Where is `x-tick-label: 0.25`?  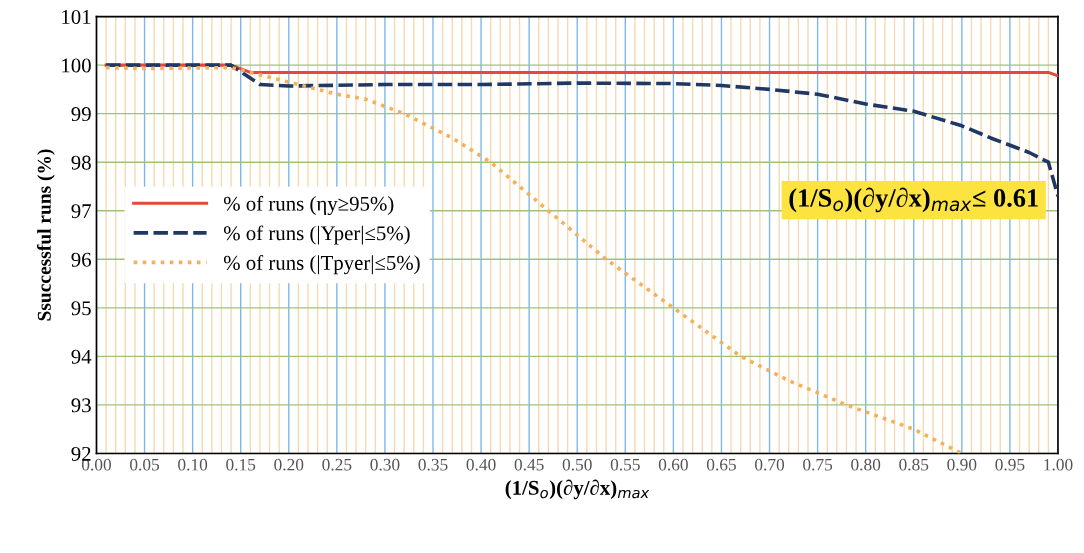 x-tick-label: 0.25 is located at coordinates (337, 464).